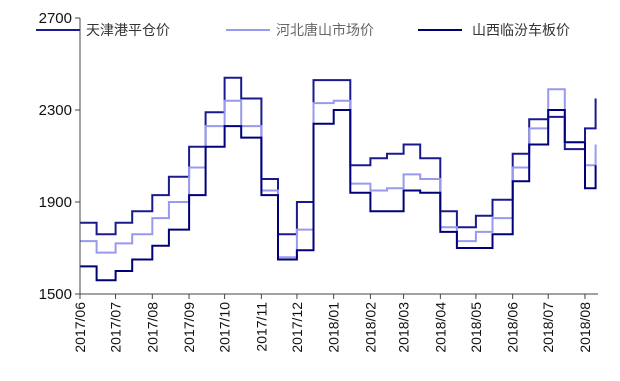 This screenshot has height=381, width=620. Describe the element at coordinates (585, 327) in the screenshot. I see `x-tick-label: 2018/08` at that location.